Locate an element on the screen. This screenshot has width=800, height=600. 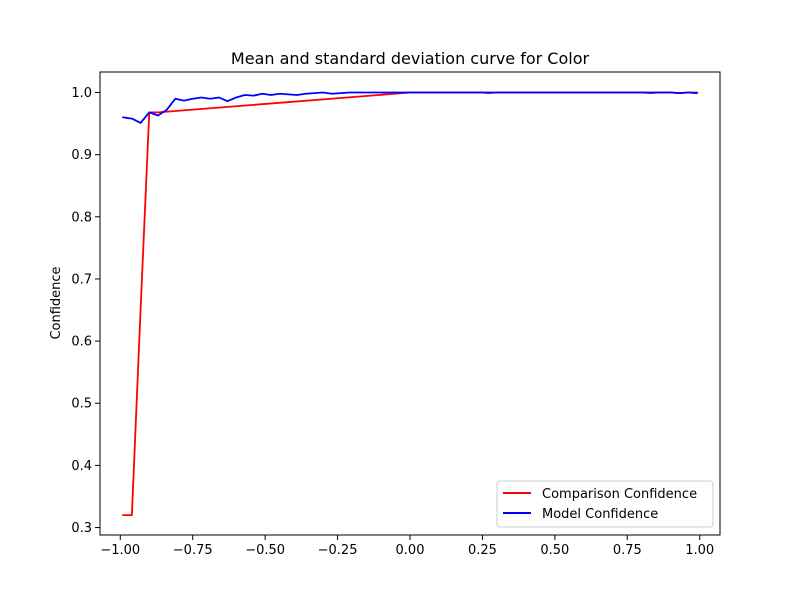
y-tick-label: 0.3 is located at coordinates (81, 528).